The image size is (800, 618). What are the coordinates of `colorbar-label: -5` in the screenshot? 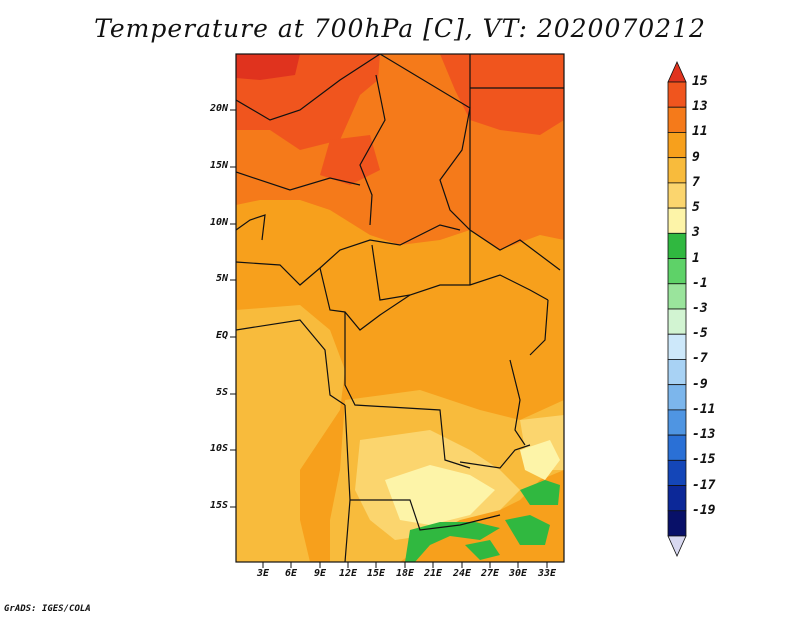 It's located at (700, 334).